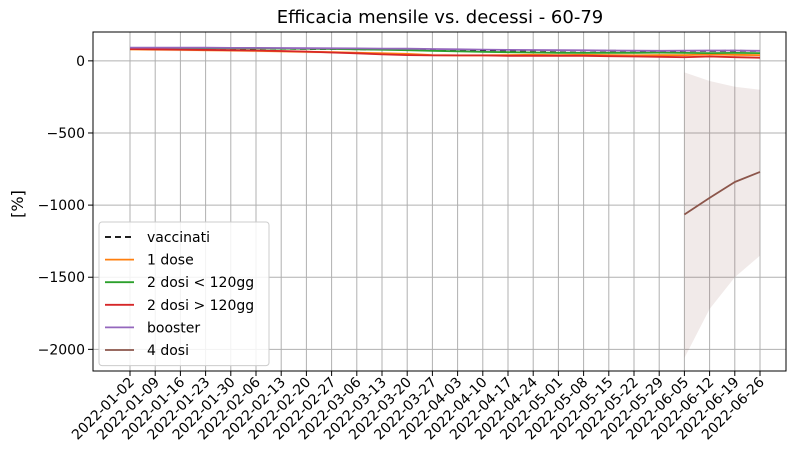  I want to click on legend-label: 4 dosi, so click(168, 351).